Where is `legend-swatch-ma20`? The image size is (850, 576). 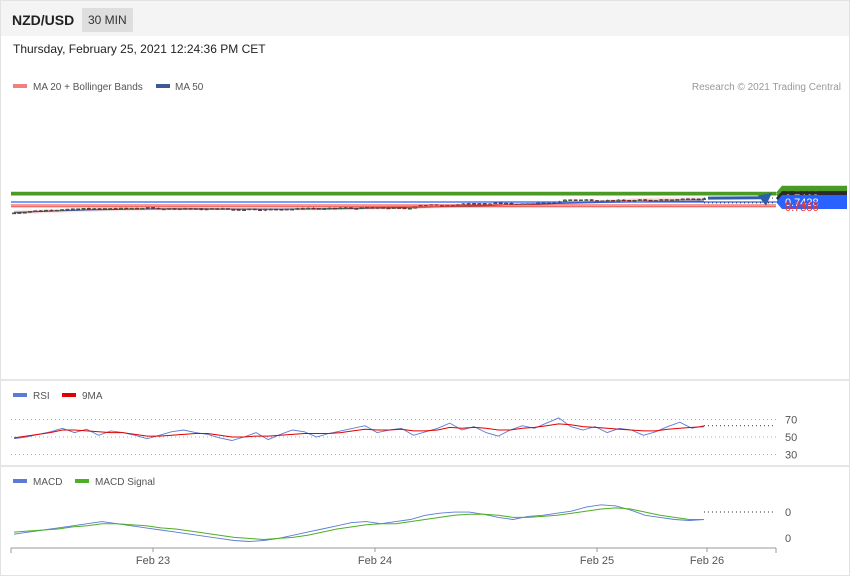
legend-swatch-ma20 is located at coordinates (20, 86).